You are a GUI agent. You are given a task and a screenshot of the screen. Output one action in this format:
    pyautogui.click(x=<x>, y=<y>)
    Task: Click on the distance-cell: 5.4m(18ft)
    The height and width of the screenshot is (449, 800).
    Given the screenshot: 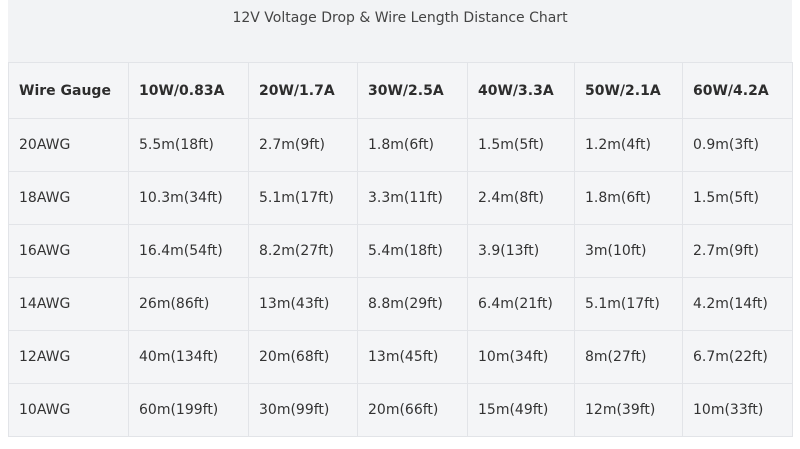 What is the action you would take?
    pyautogui.click(x=412, y=251)
    